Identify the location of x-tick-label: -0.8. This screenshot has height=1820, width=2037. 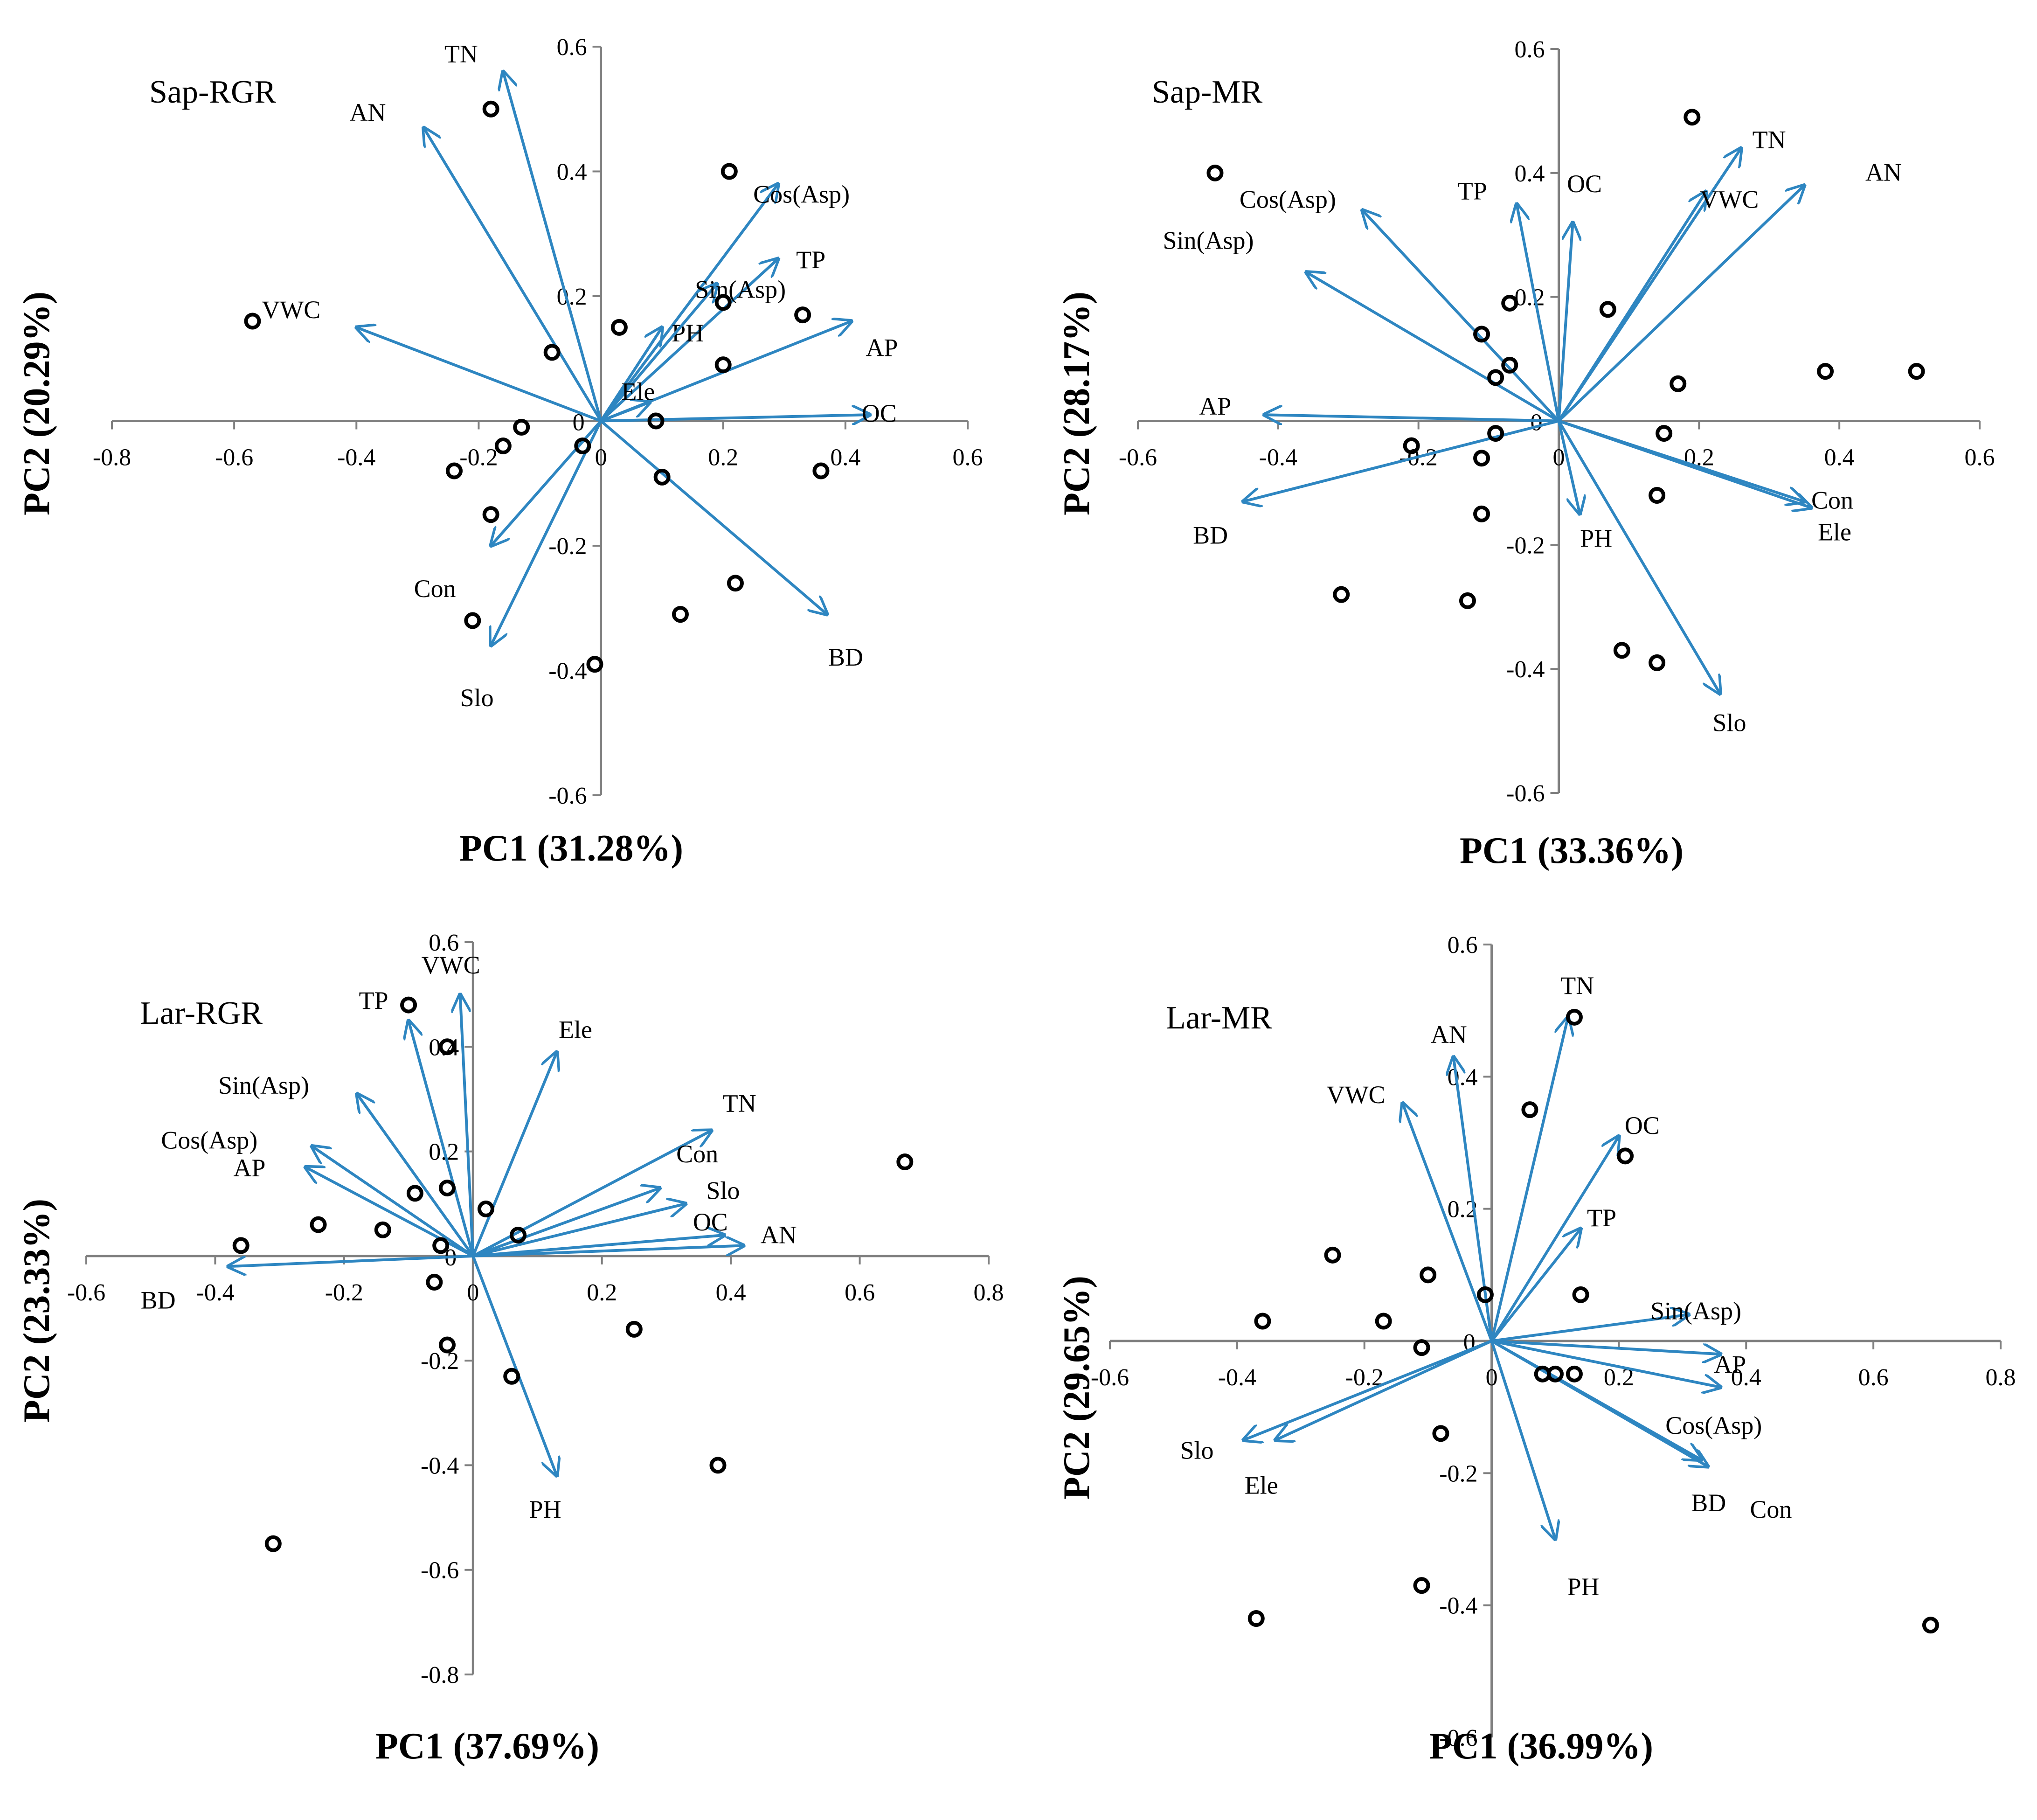
(112, 458).